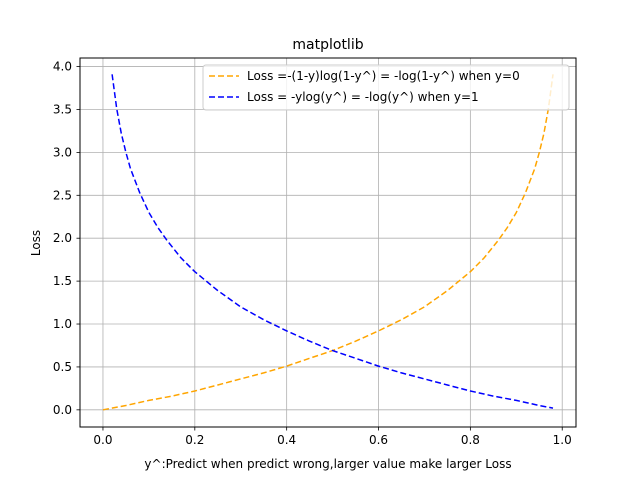  Describe the element at coordinates (62, 67) in the screenshot. I see `y-tick-label: 4.0` at that location.